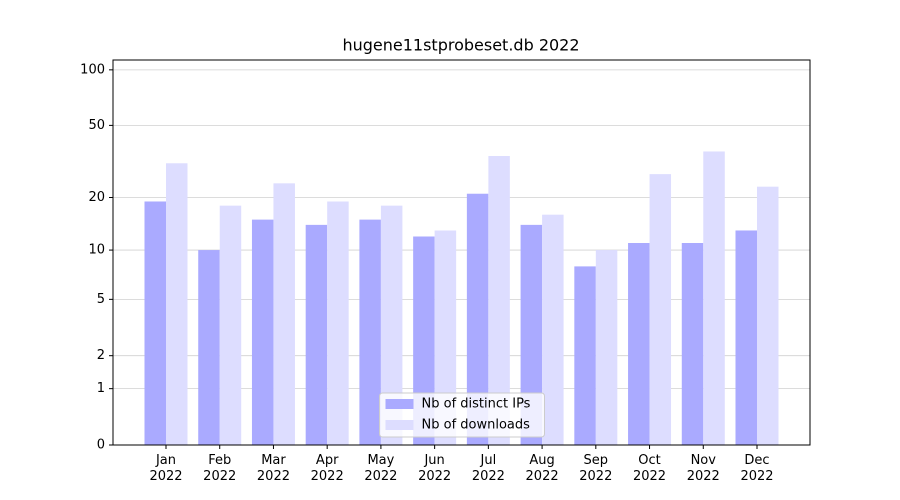 The height and width of the screenshot is (500, 900). Describe the element at coordinates (476, 425) in the screenshot. I see `legend-label: Nb of downloads` at that location.